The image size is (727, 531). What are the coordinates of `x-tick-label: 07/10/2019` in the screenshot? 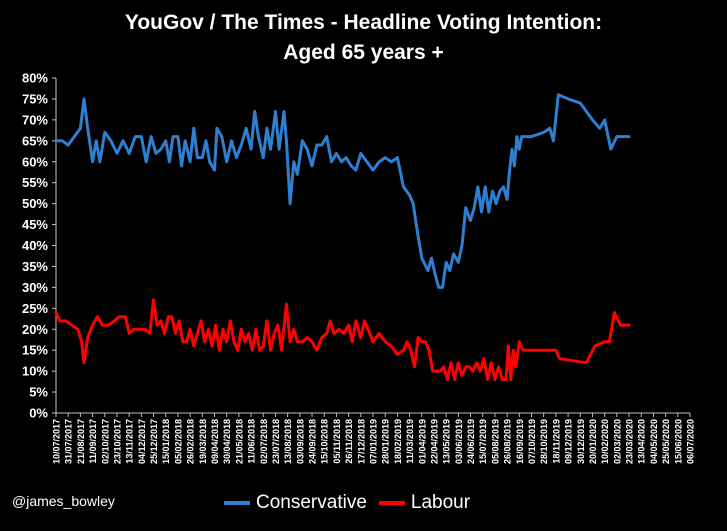 It's located at (532, 441).